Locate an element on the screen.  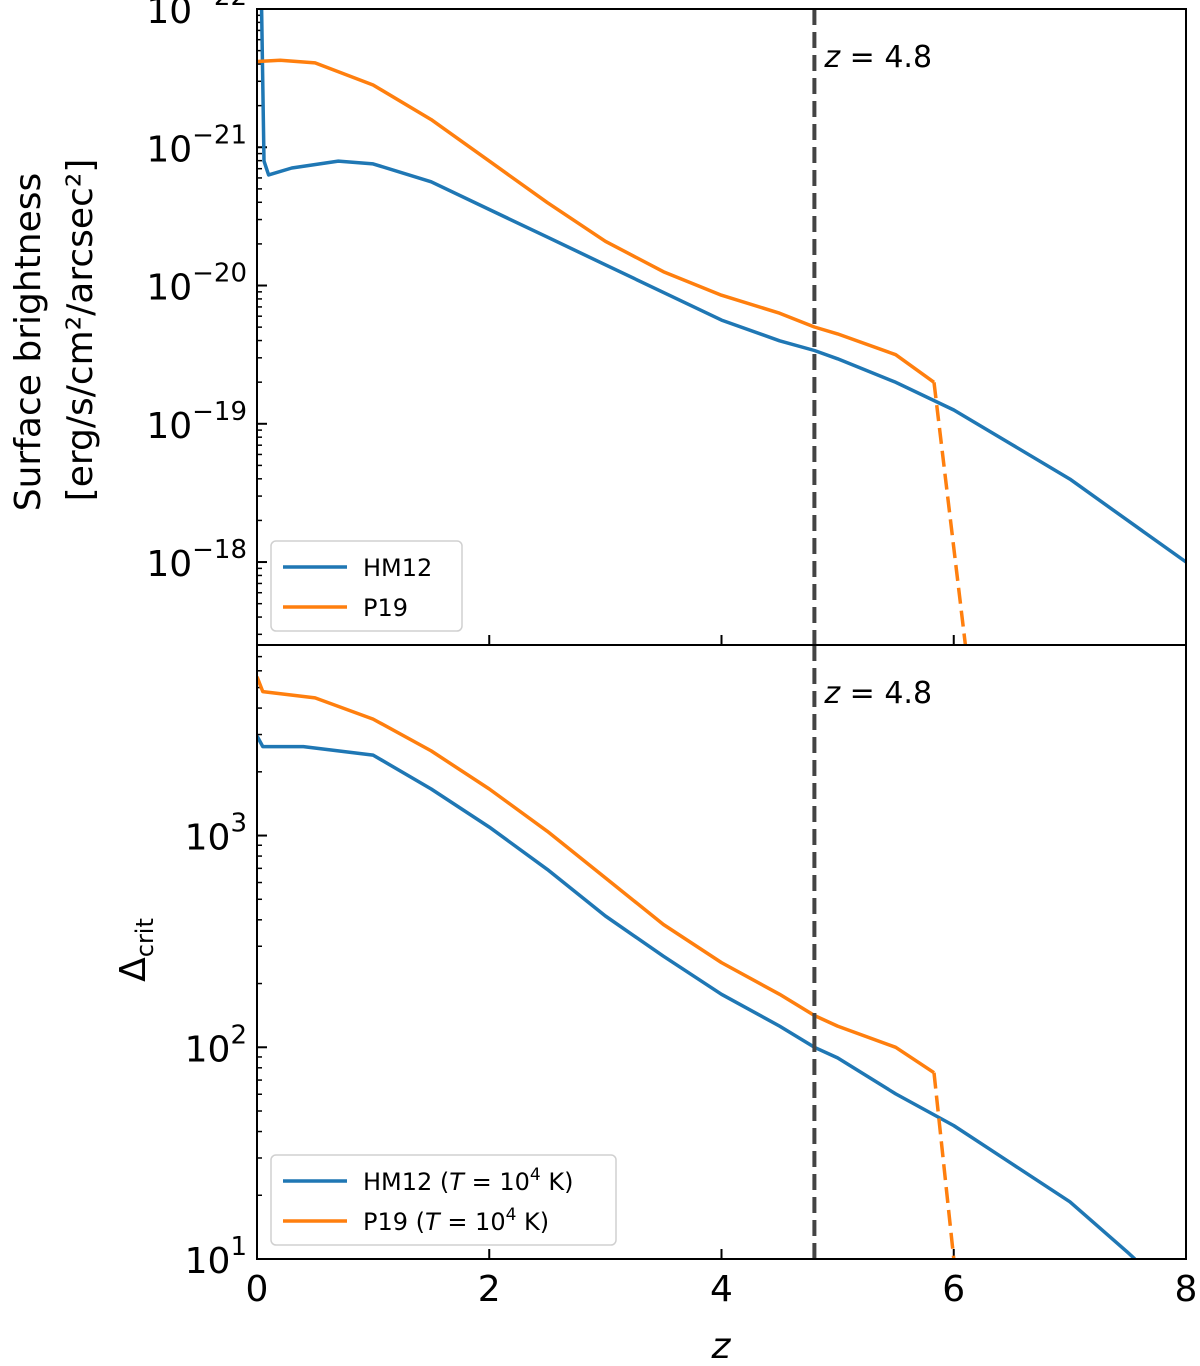
x-tick-label: 4 is located at coordinates (721, 1289).